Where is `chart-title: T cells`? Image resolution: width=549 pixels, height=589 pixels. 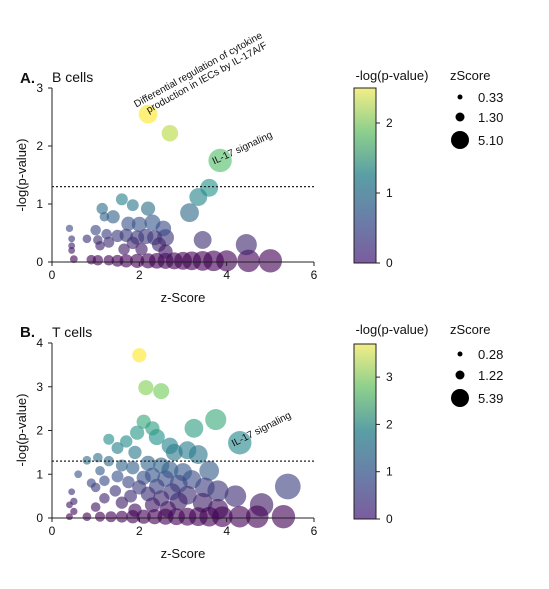
chart-title: T cells is located at coordinates (72, 332).